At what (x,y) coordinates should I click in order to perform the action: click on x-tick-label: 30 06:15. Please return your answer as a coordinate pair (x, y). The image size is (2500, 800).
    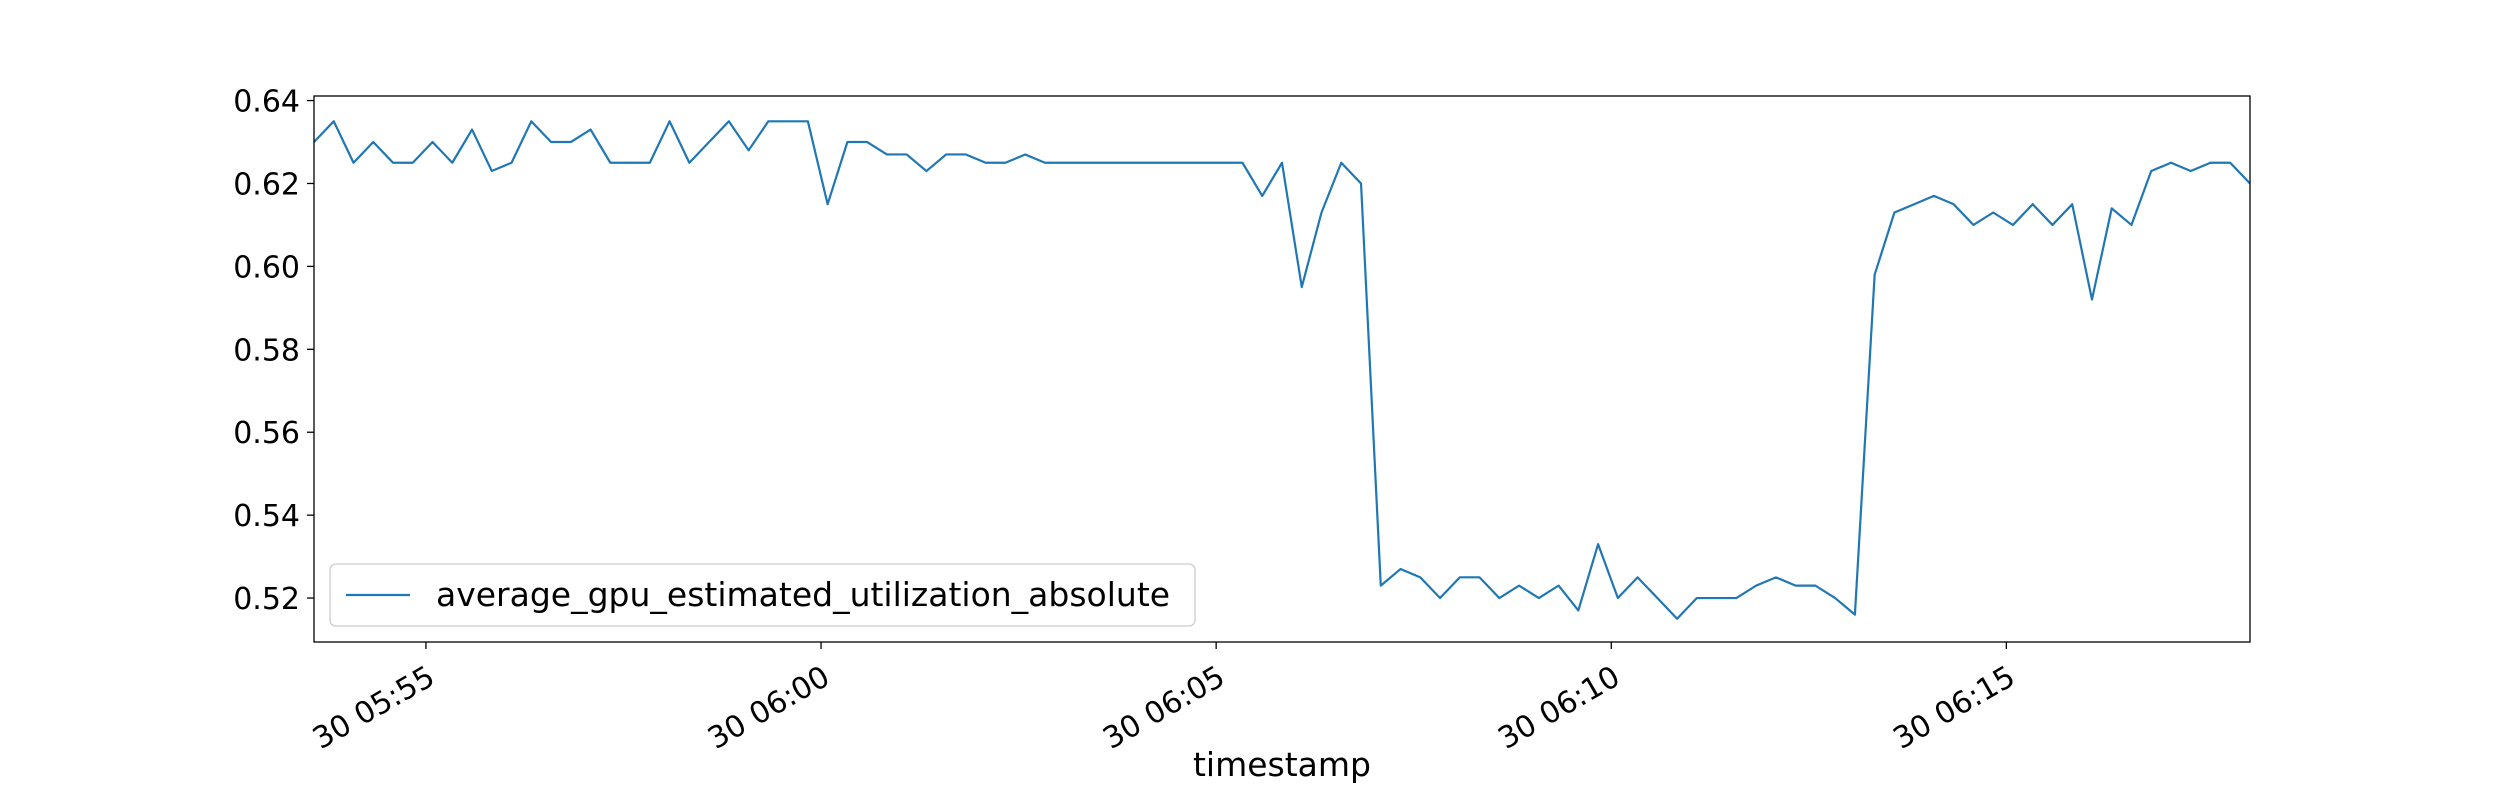
    Looking at the image, I should click on (1954, 707).